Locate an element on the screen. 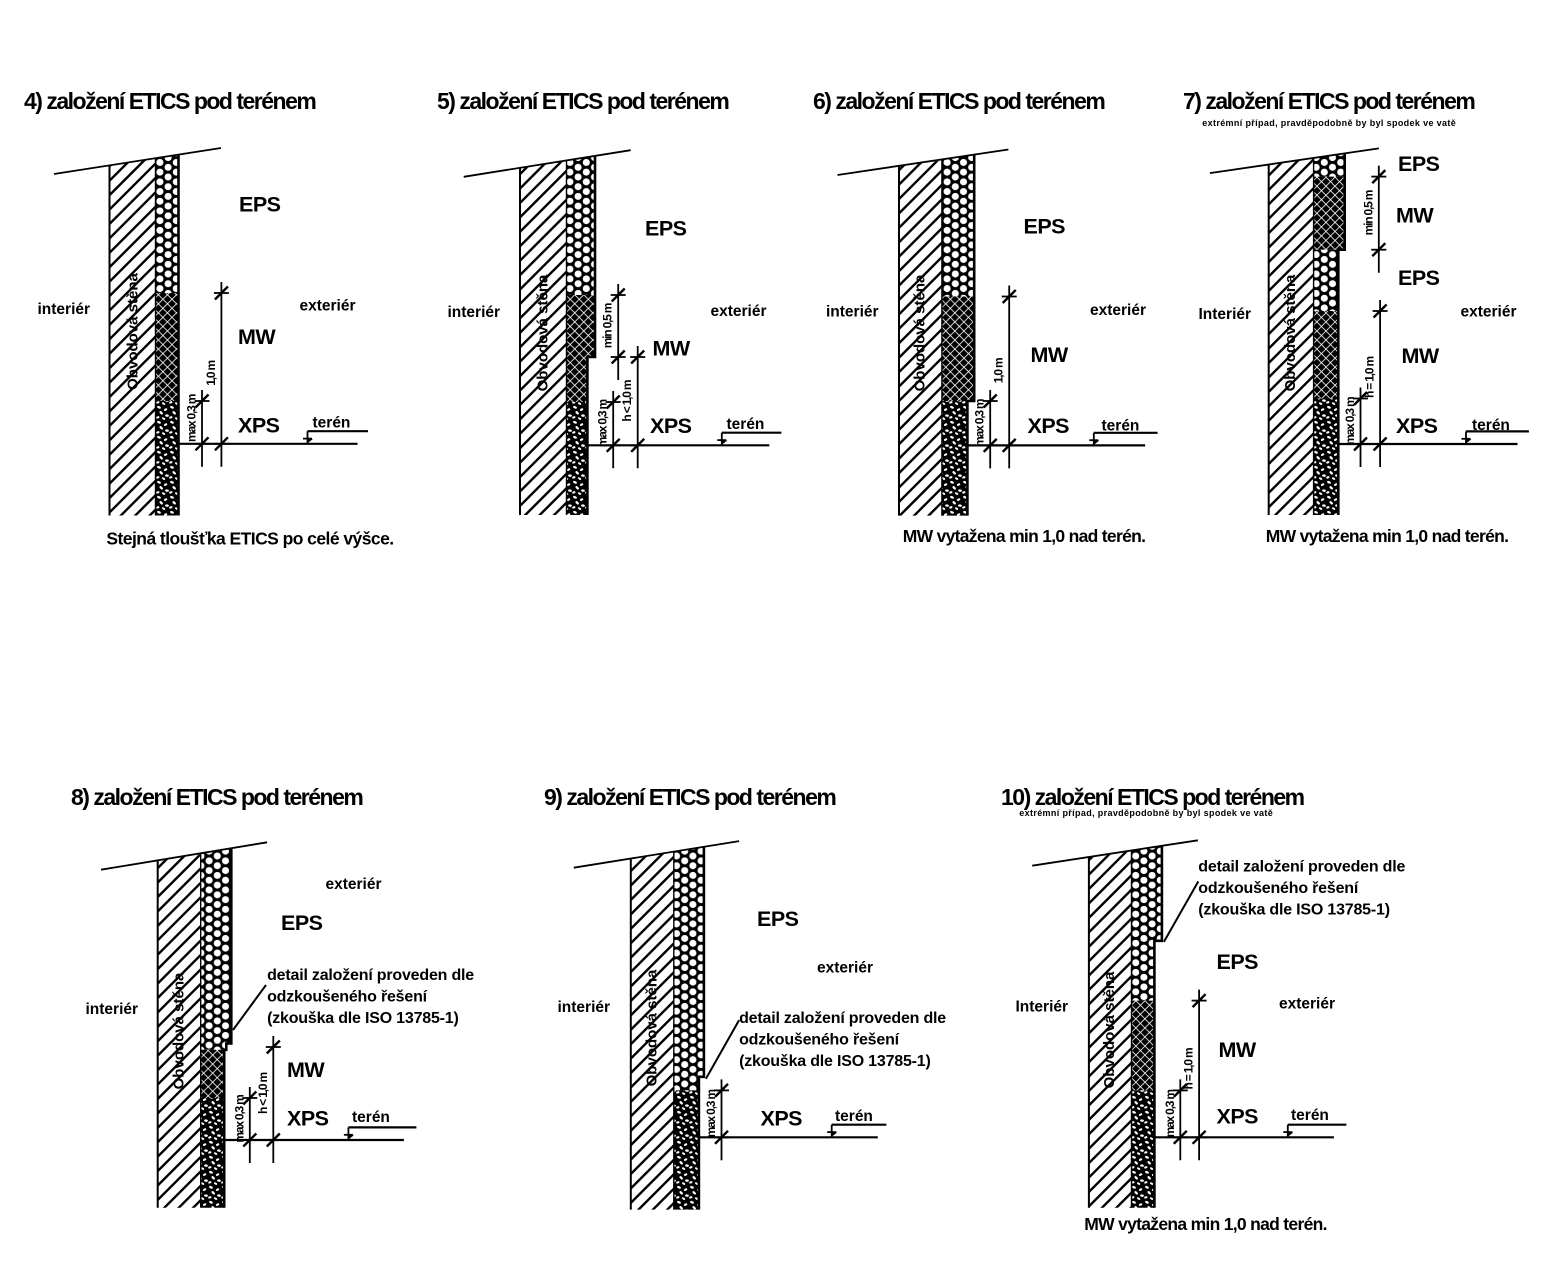  svg-text: 8) založení ETICS pod terénem is located at coordinates (217, 797).